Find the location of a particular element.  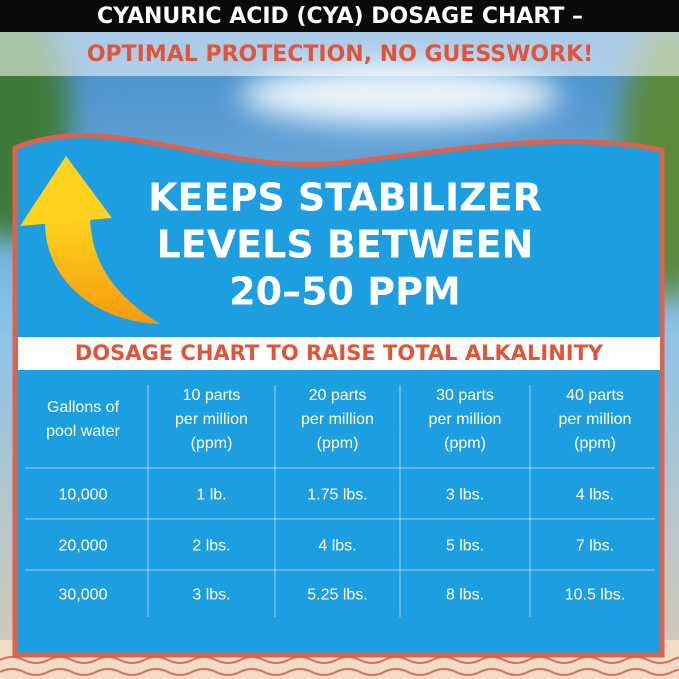

arrow is located at coordinates (90, 240).